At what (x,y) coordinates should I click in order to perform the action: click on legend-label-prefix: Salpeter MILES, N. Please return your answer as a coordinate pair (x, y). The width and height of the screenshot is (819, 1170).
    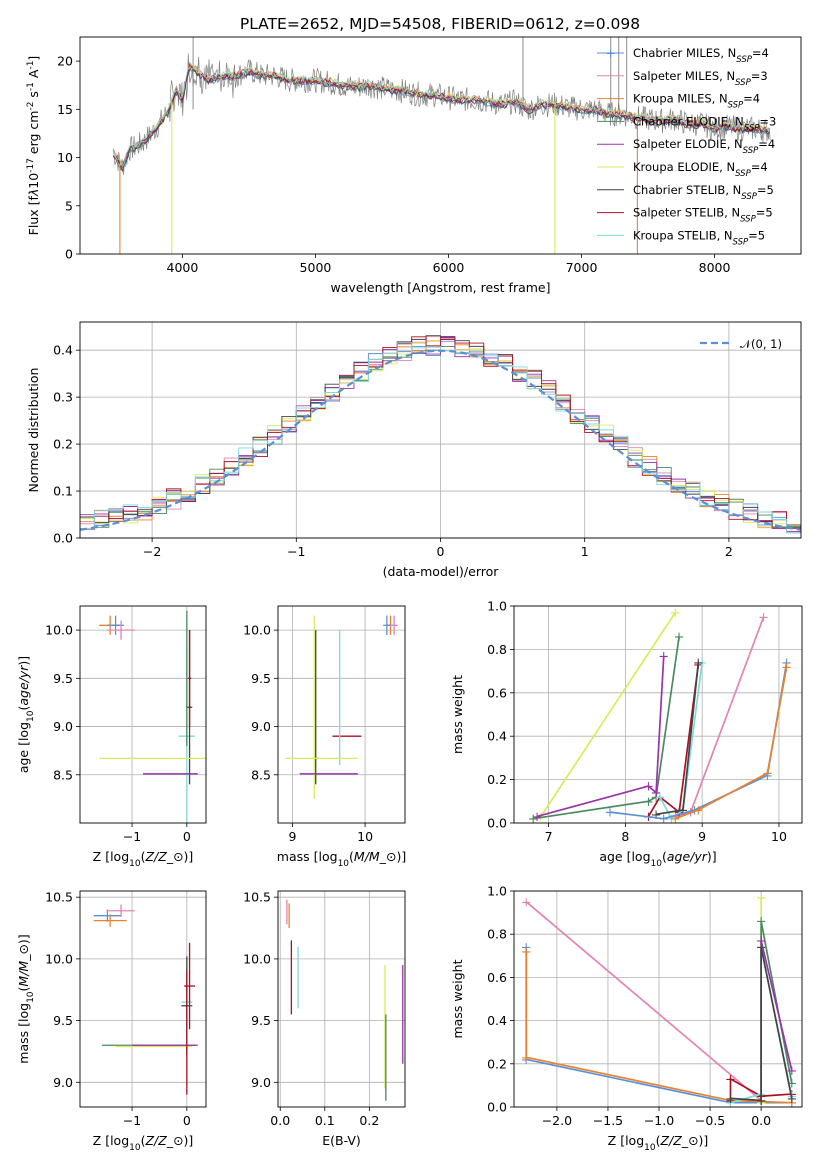
    Looking at the image, I should click on (684, 76).